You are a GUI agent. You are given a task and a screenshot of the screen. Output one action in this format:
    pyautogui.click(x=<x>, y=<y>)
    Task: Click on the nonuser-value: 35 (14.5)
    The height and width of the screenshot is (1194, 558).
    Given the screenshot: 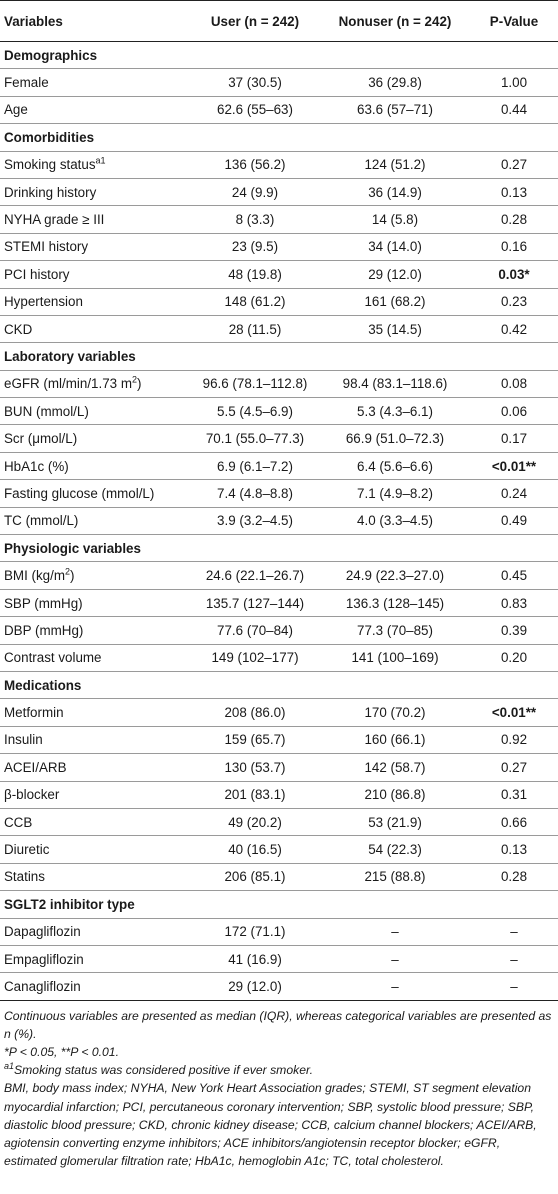 What is the action you would take?
    pyautogui.click(x=395, y=328)
    